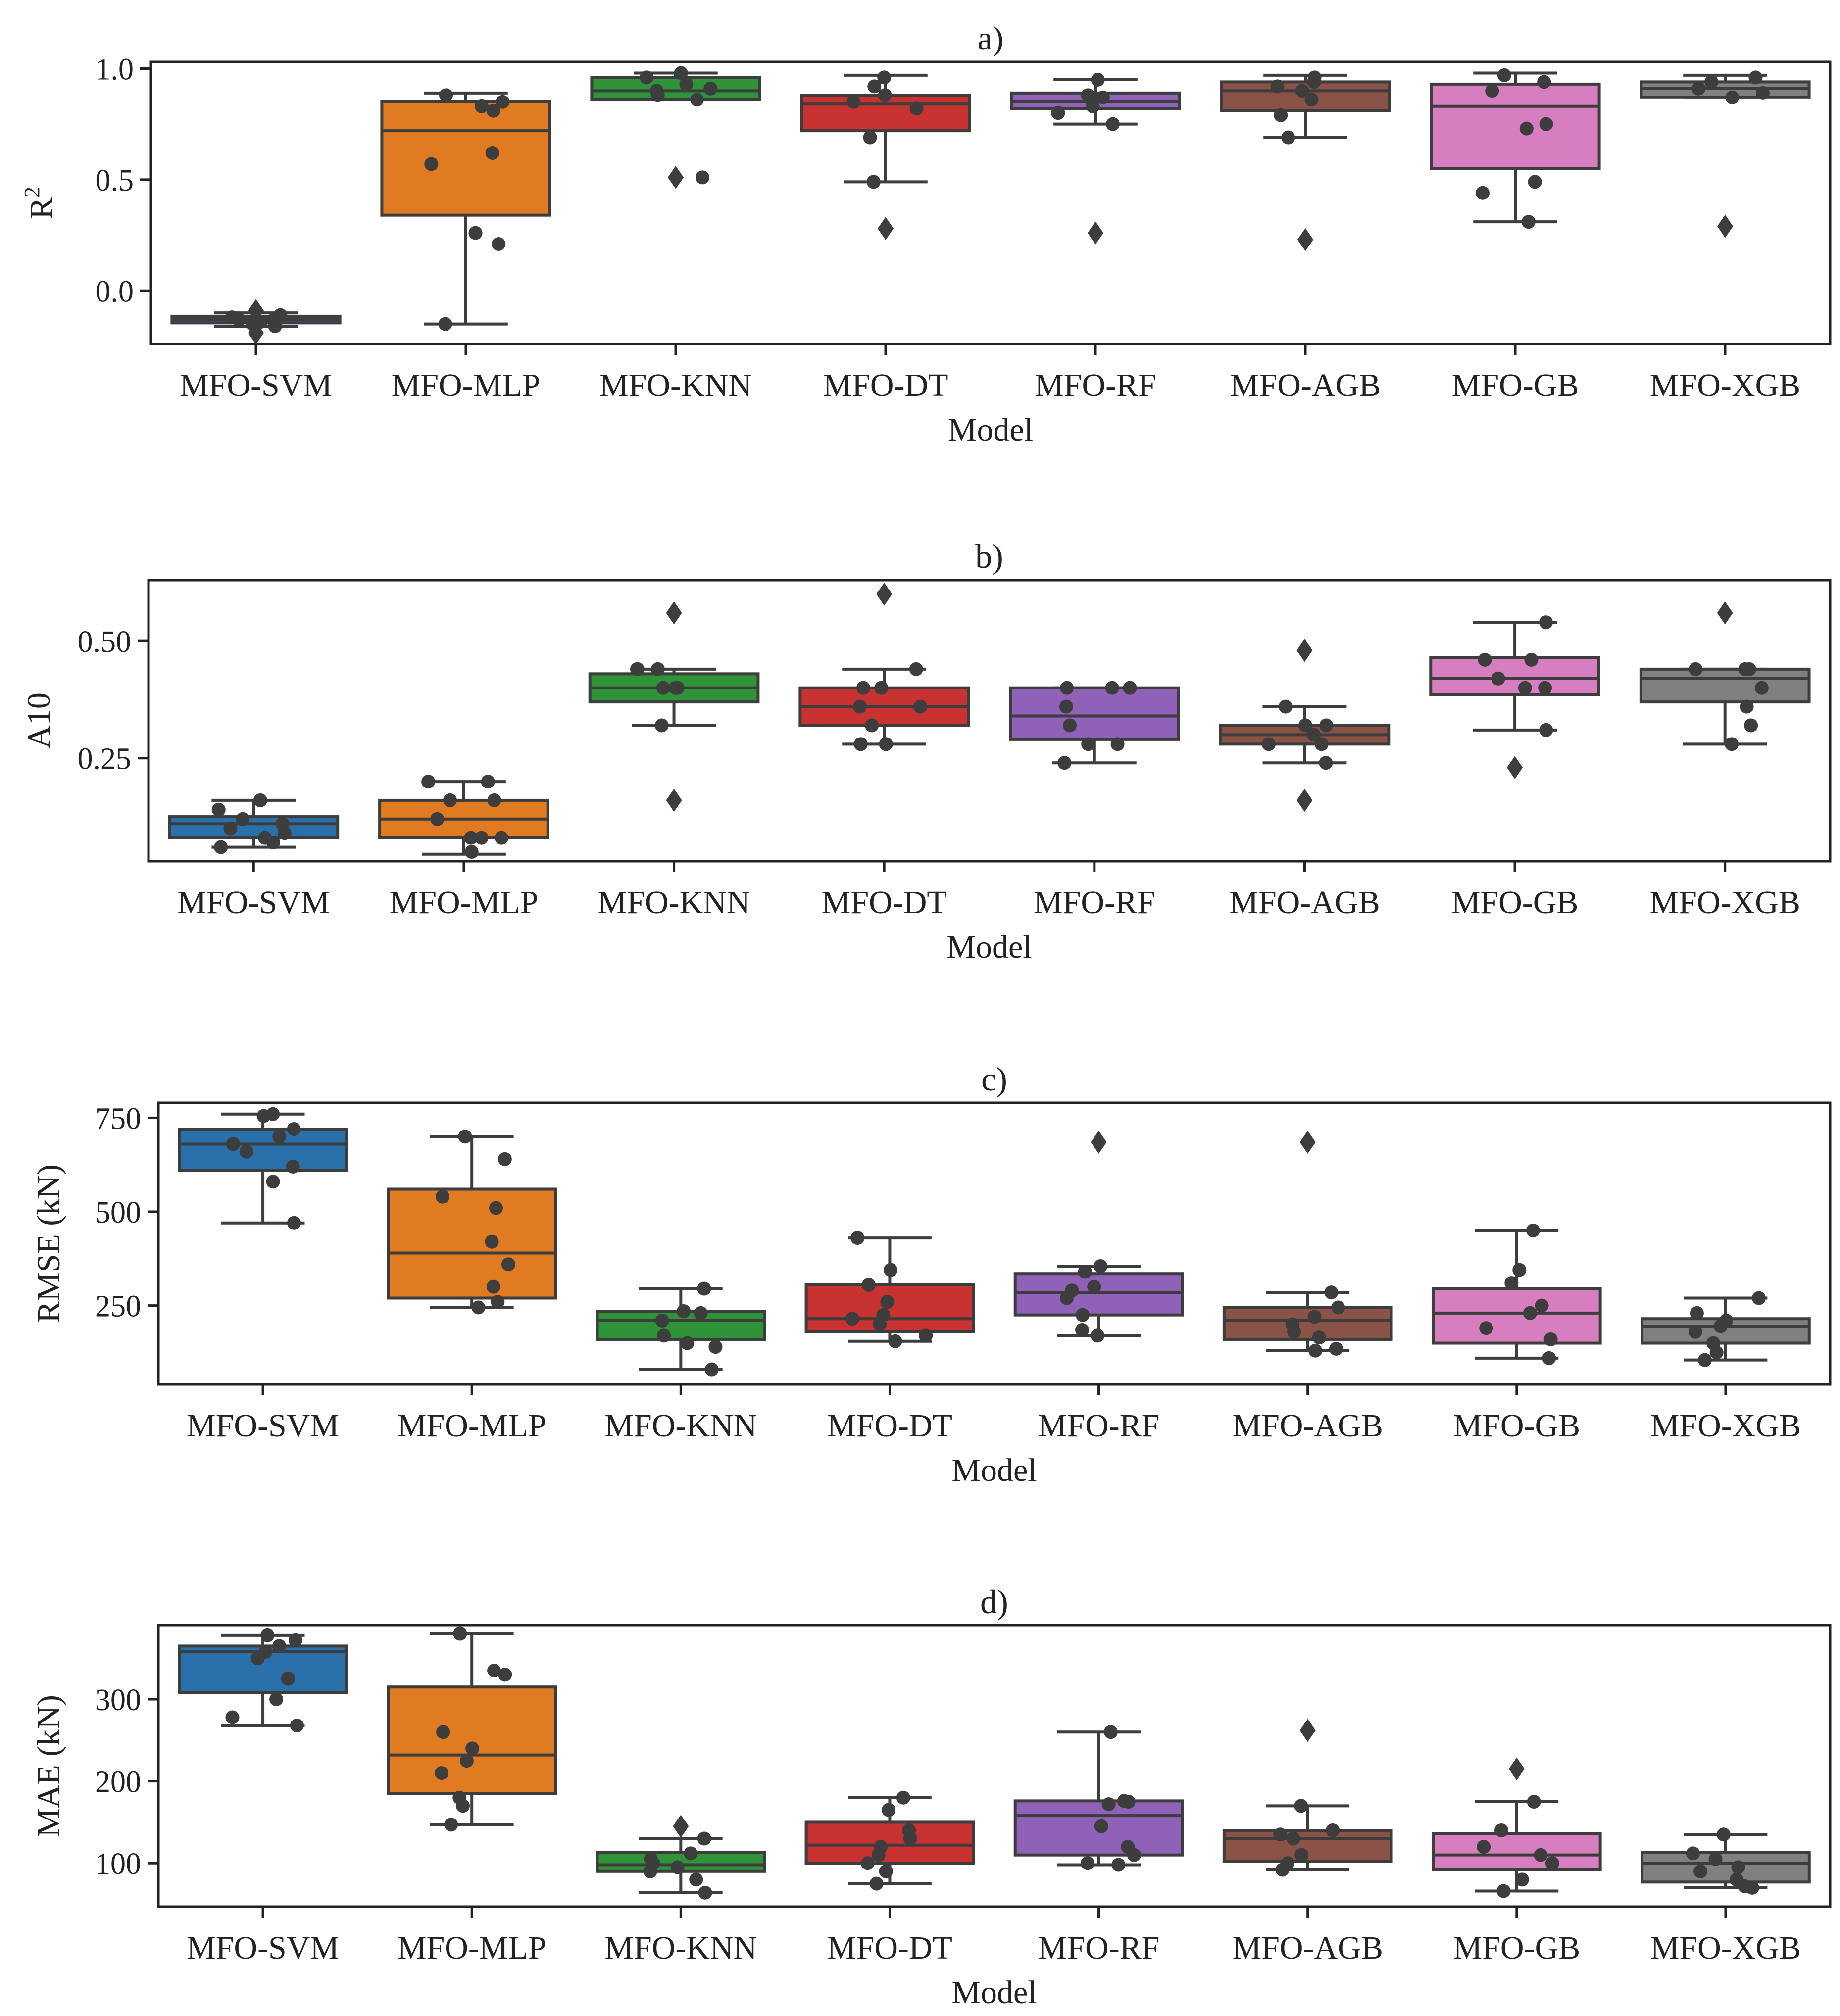 Image resolution: width=1840 pixels, height=2016 pixels. What do you see at coordinates (49, 1766) in the screenshot?
I see `y-axis-label: MAE (kN)` at bounding box center [49, 1766].